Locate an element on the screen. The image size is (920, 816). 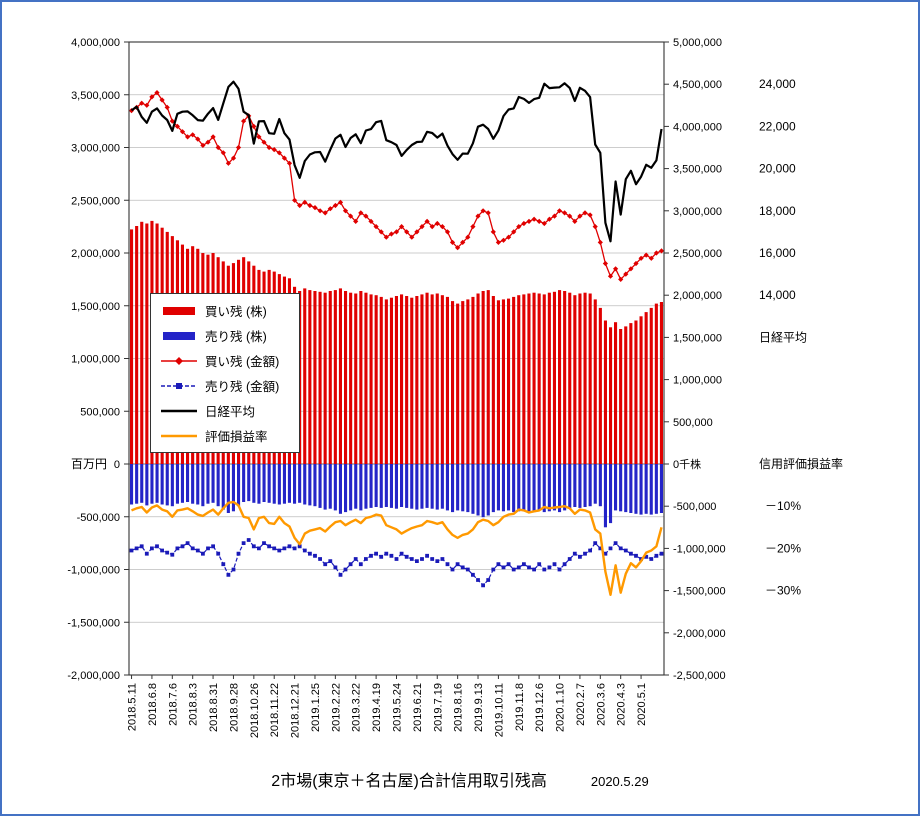
right-axis-label: 5,000,000 is located at coordinates (697, 43).